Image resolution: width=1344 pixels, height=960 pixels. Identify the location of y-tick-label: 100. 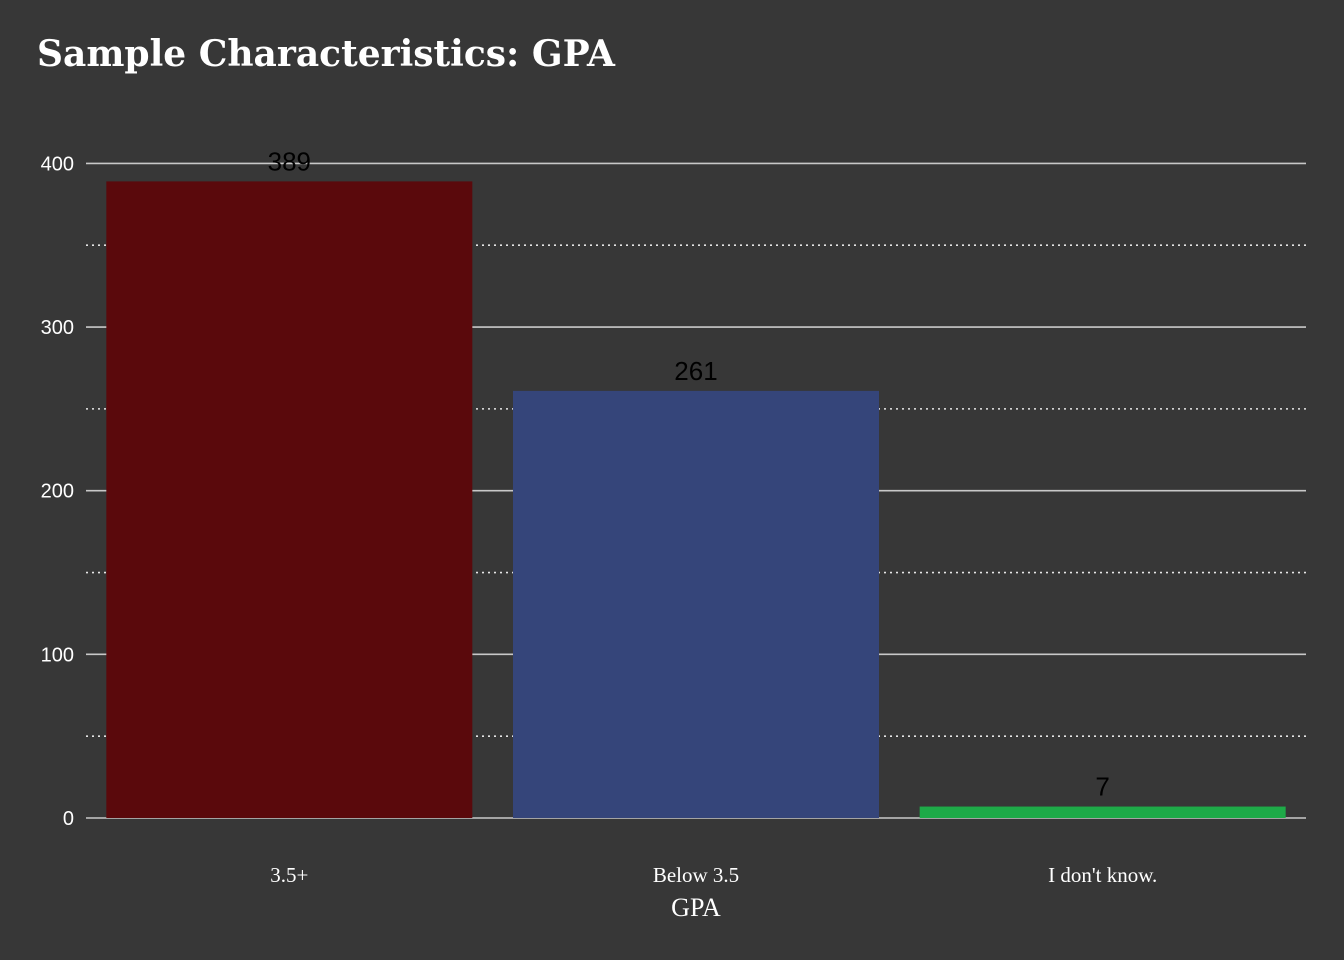
(57, 655).